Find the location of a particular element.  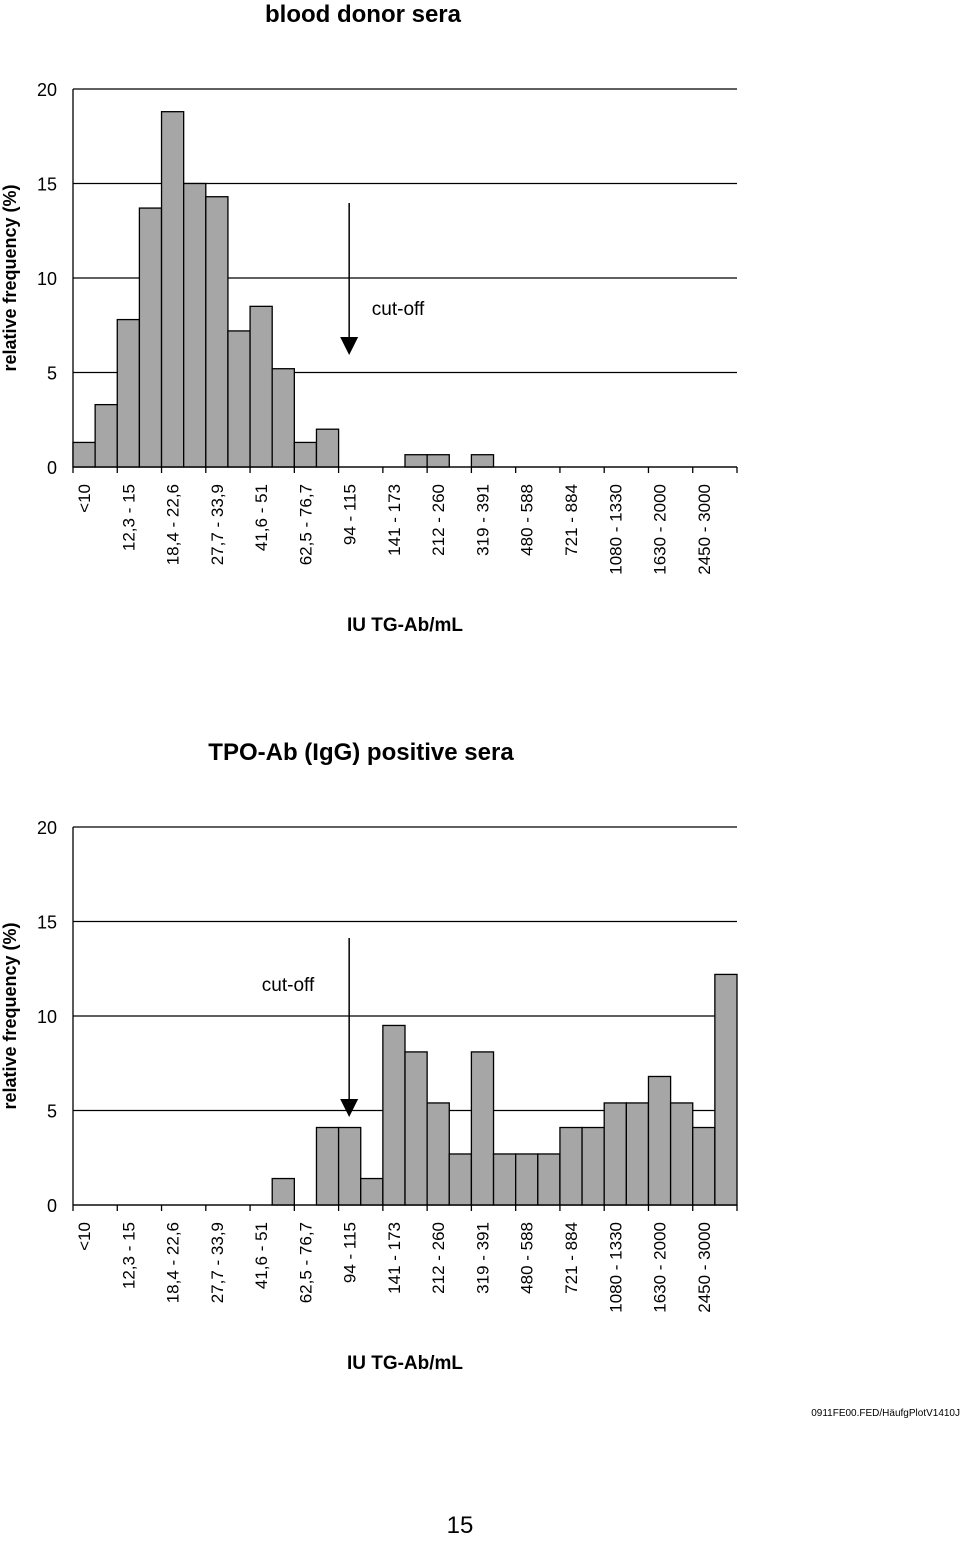

chart-title: TPO-Ab (IgG) positive sera is located at coordinates (361, 752).